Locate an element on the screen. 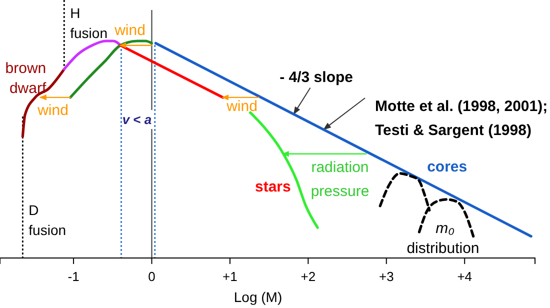 The width and height of the screenshot is (550, 308). ref-line-label: D fusion is located at coordinates (47, 220).